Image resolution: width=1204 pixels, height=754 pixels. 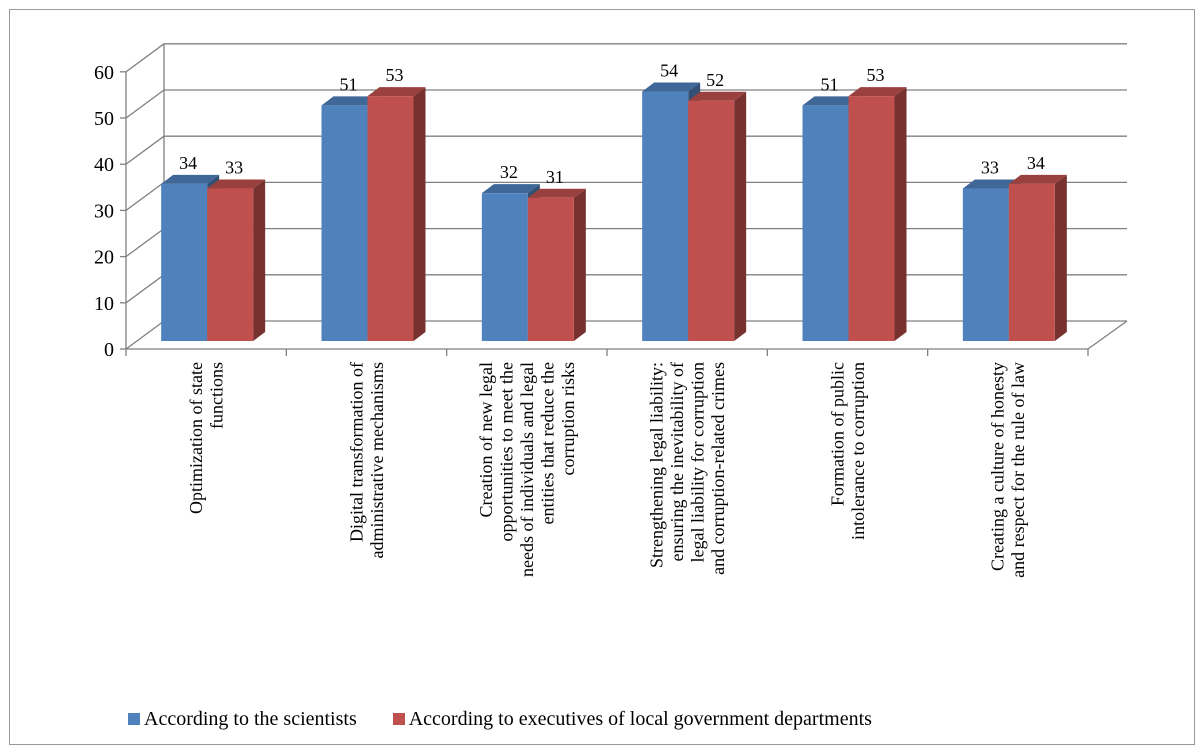 What do you see at coordinates (837, 434) in the screenshot?
I see `x-category-label-line: Formation of public` at bounding box center [837, 434].